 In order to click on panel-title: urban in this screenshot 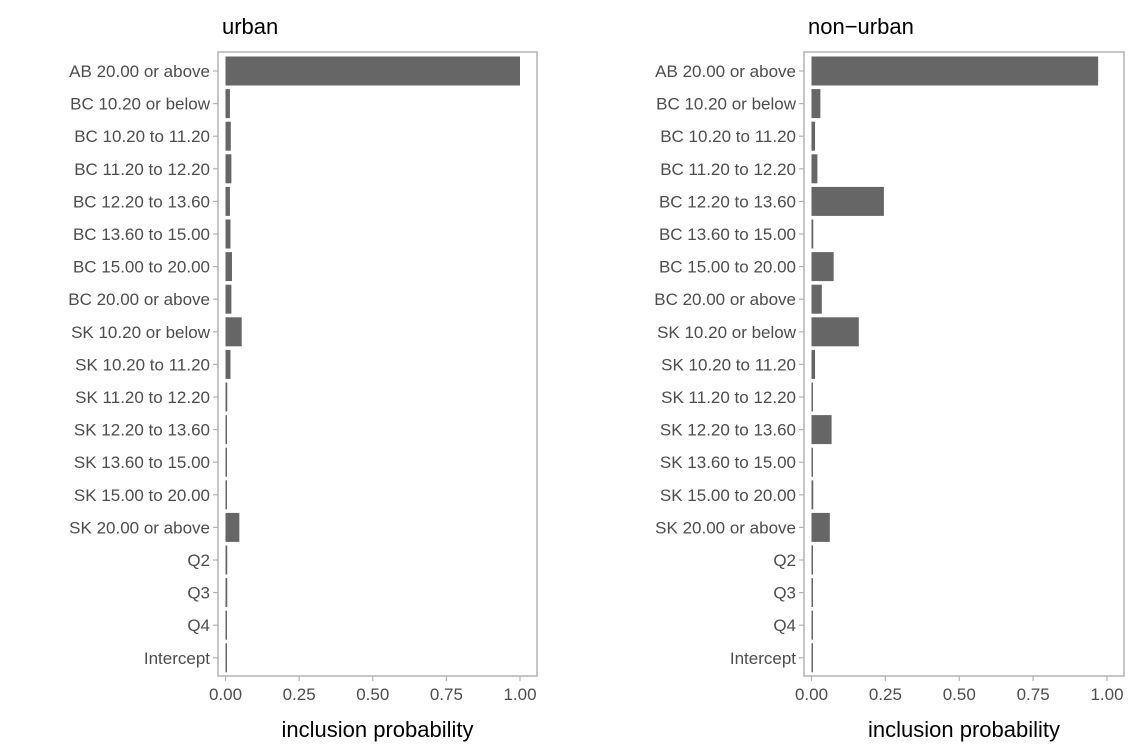, I will do `click(250, 26)`.